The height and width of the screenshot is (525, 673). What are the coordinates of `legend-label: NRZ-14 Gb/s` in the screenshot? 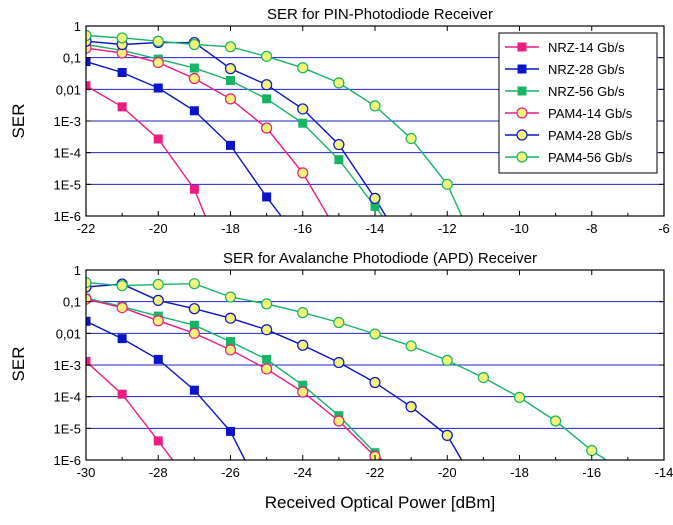 It's located at (586, 47).